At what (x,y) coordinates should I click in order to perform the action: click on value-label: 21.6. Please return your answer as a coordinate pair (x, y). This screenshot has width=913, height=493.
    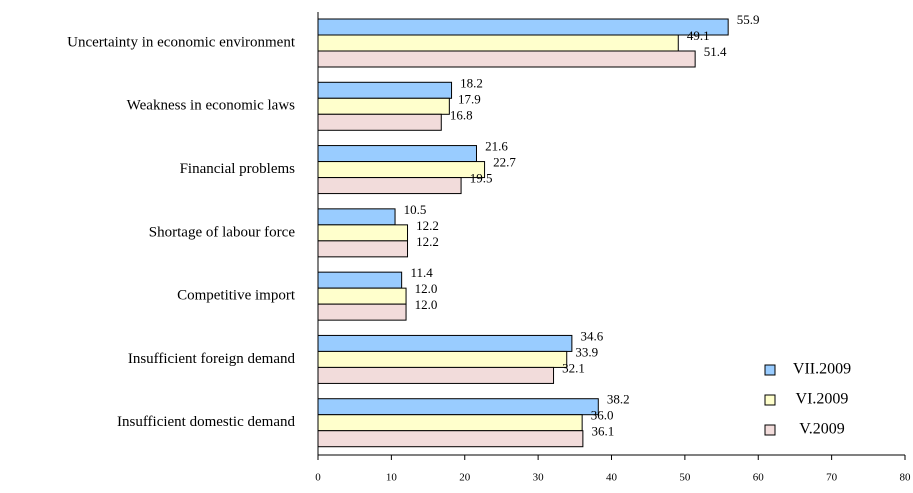
    Looking at the image, I should click on (496, 146).